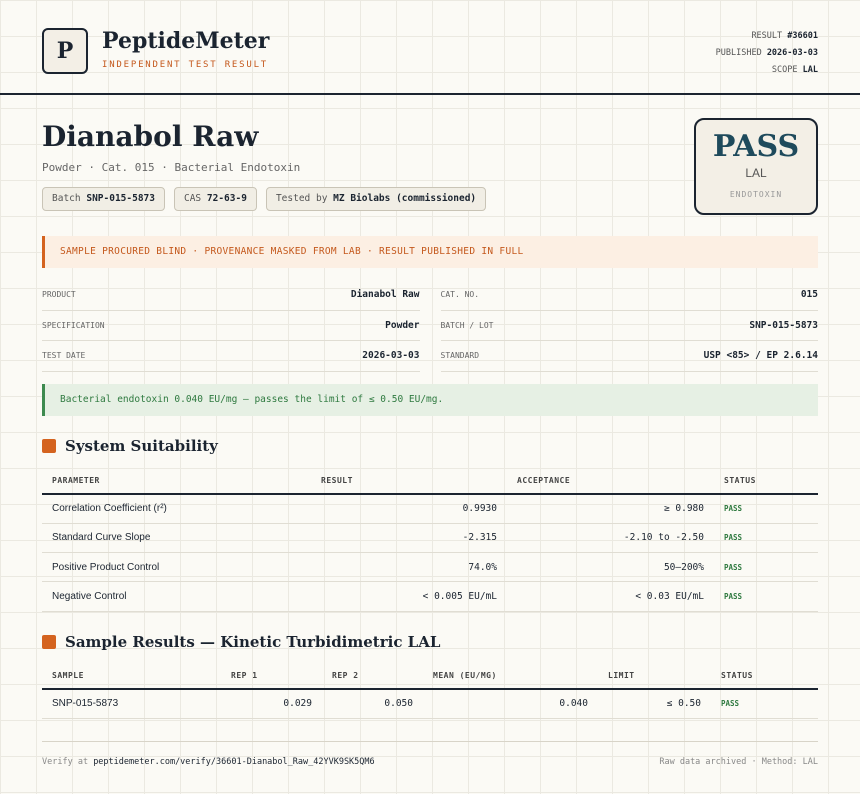  I want to click on chip: Batch SNP-015-5873, so click(103, 199).